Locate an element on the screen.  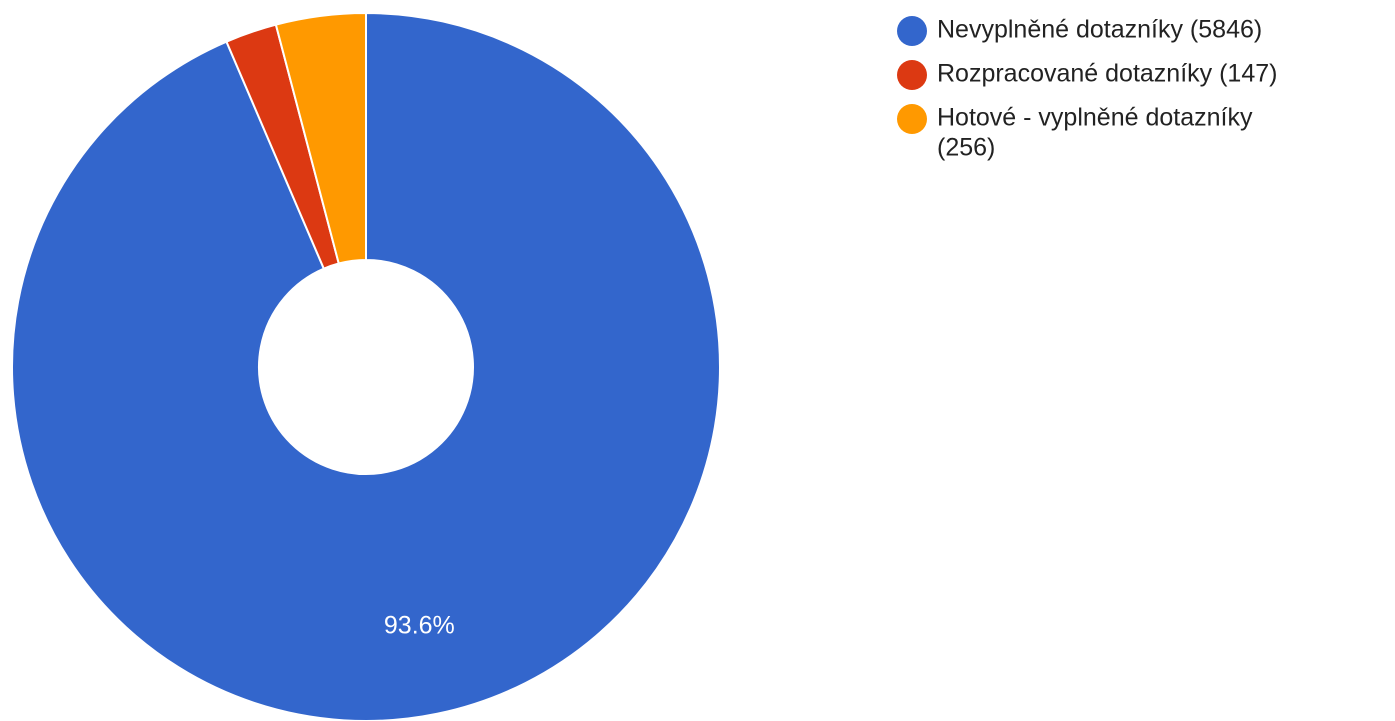
legend-label-2: Rozpracované dotazníky (147) is located at coordinates (1107, 74).